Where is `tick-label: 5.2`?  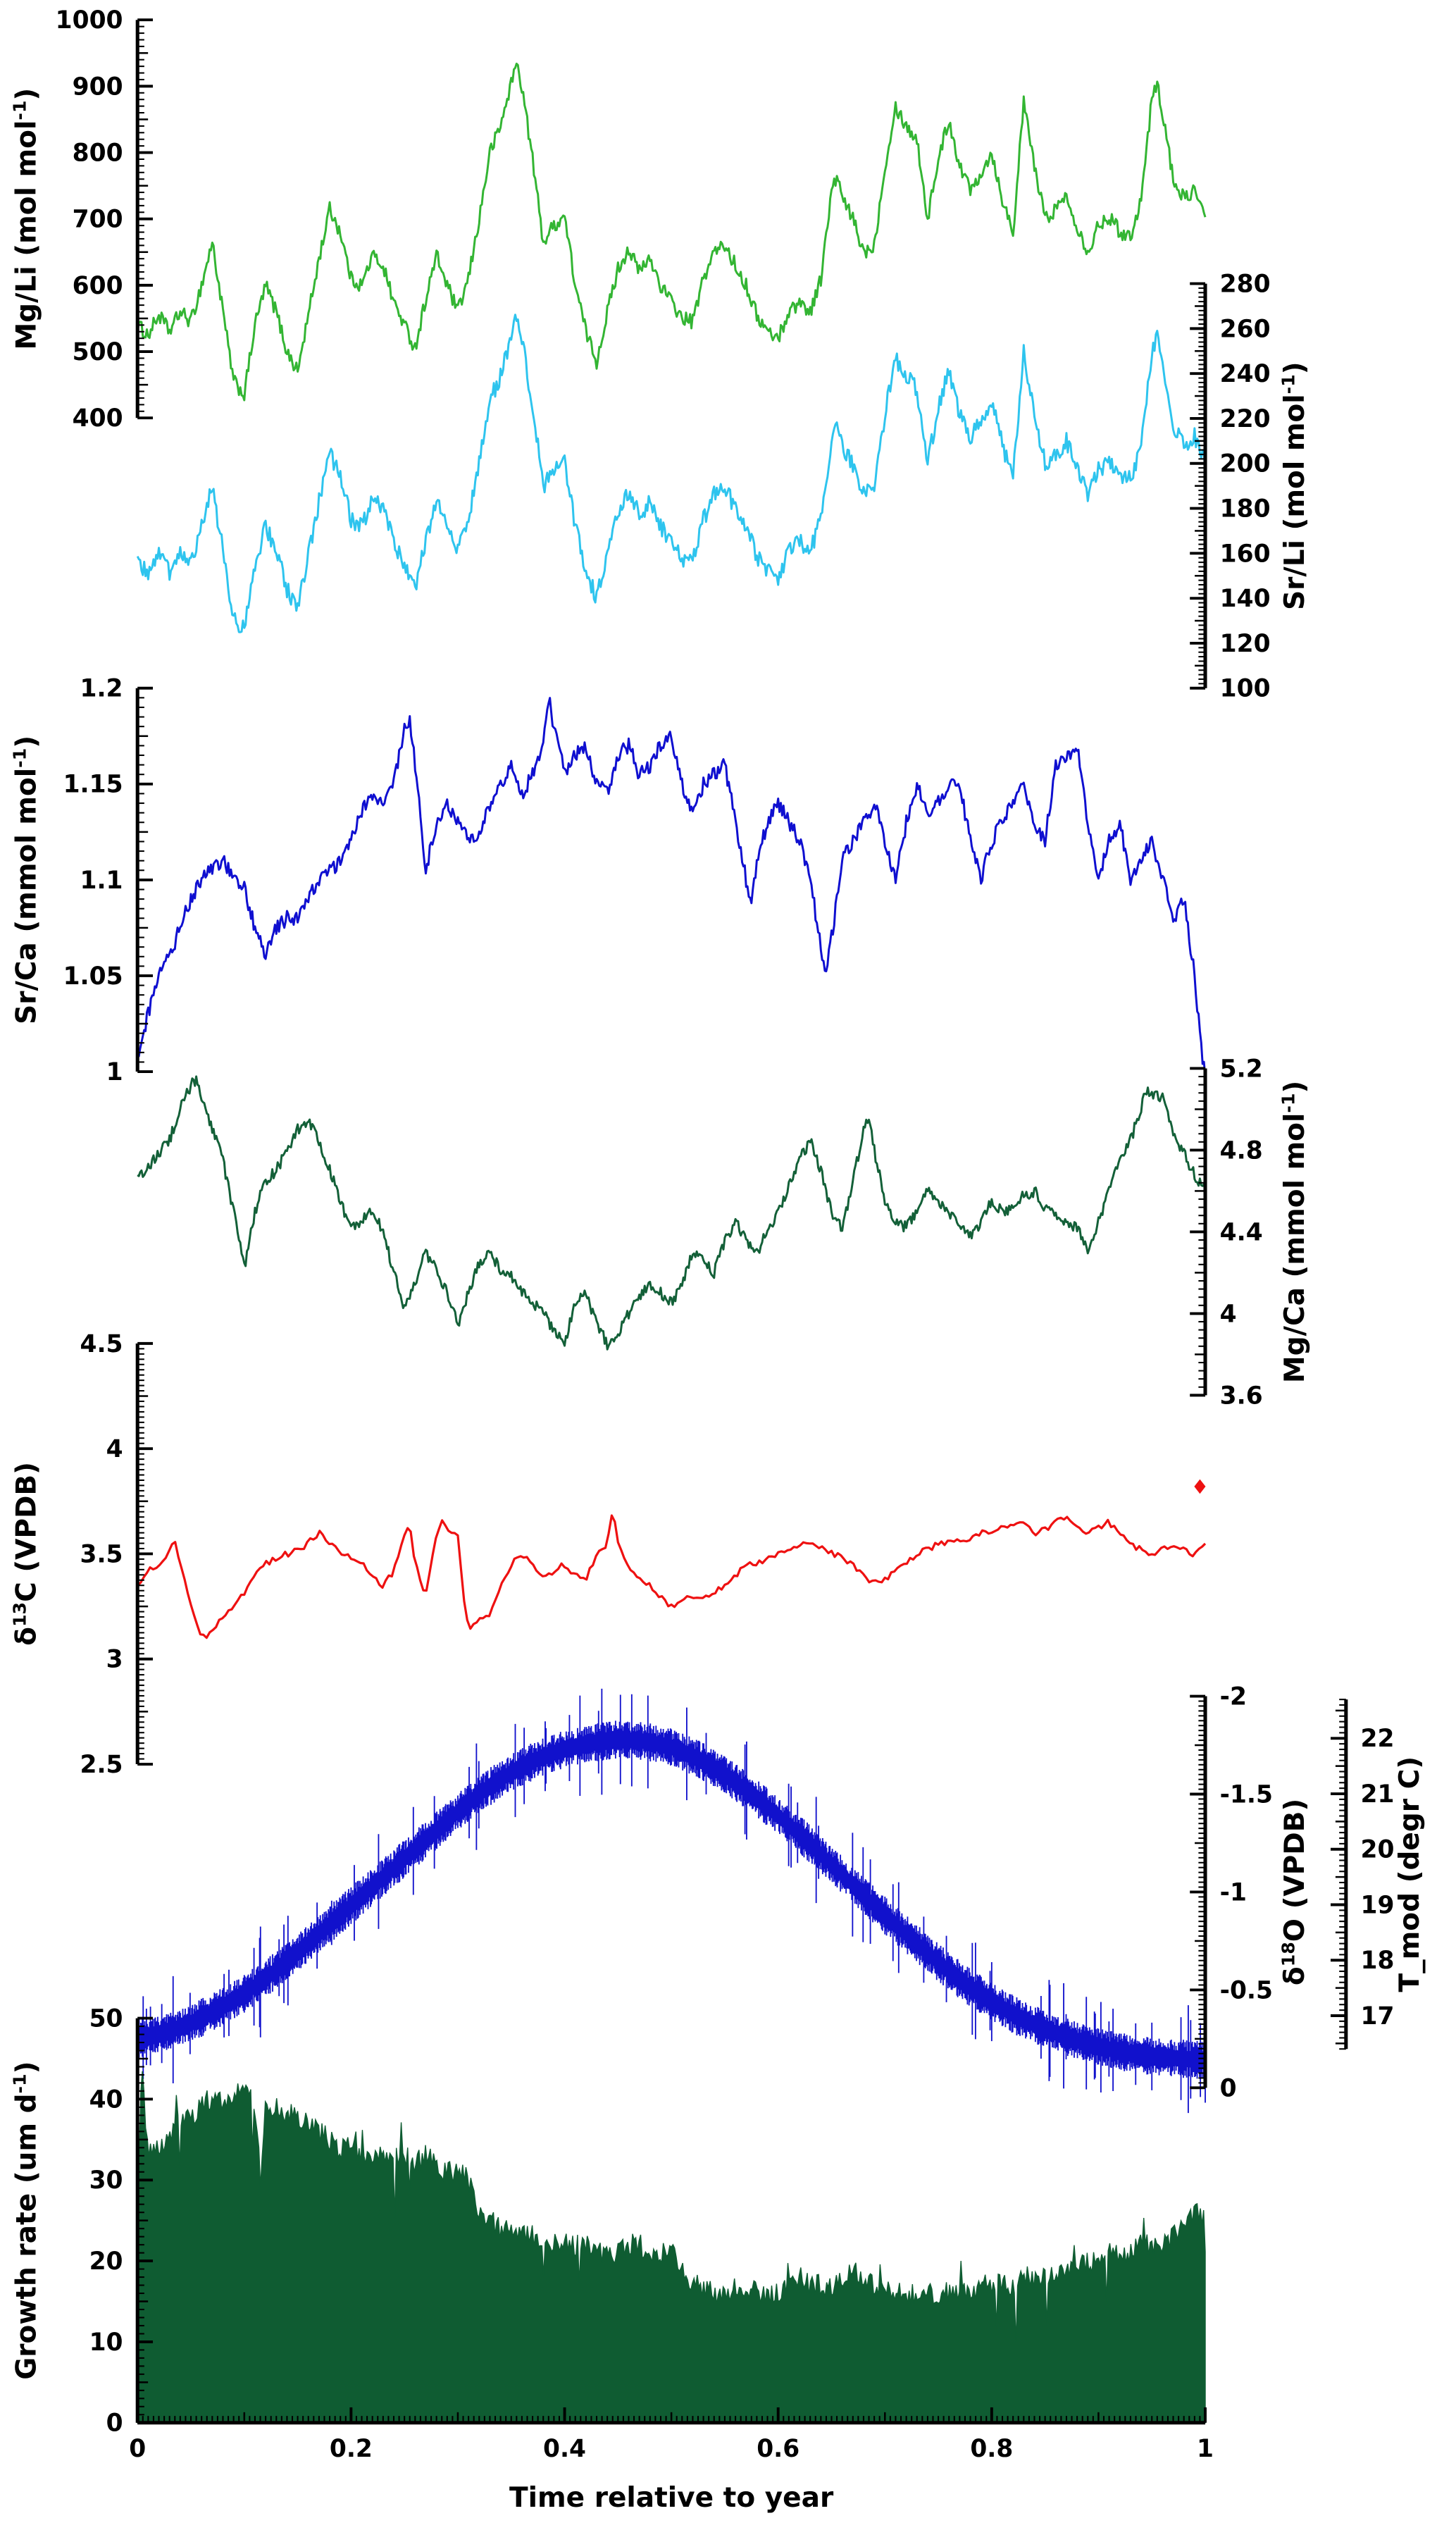 tick-label: 5.2 is located at coordinates (1241, 1069).